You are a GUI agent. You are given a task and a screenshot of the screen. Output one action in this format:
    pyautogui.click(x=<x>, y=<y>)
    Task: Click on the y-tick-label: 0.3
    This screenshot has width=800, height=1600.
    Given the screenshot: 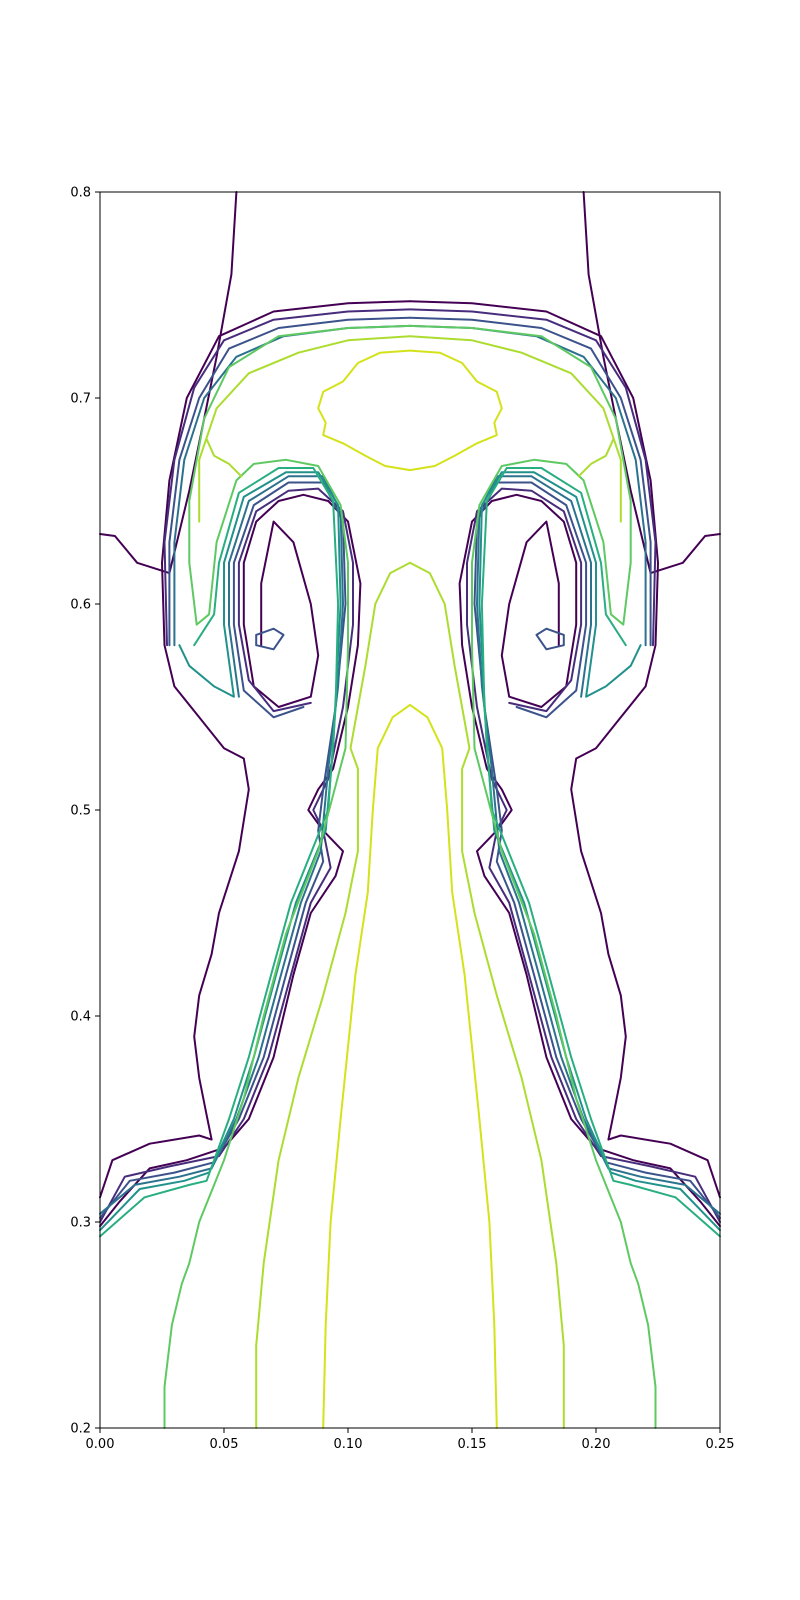 What is the action you would take?
    pyautogui.click(x=80, y=1223)
    